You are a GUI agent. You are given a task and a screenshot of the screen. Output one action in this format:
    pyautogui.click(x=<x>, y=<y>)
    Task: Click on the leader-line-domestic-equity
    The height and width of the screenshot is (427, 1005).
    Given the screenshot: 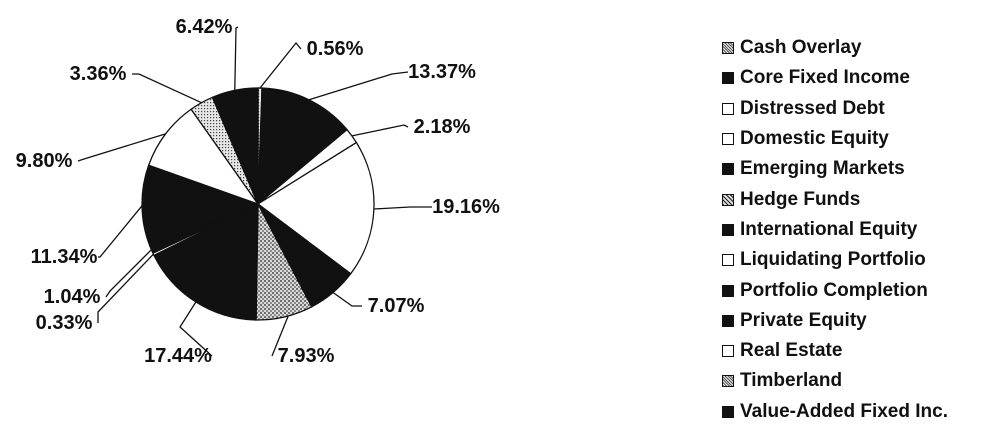 What is the action you would take?
    pyautogui.click(x=402, y=208)
    